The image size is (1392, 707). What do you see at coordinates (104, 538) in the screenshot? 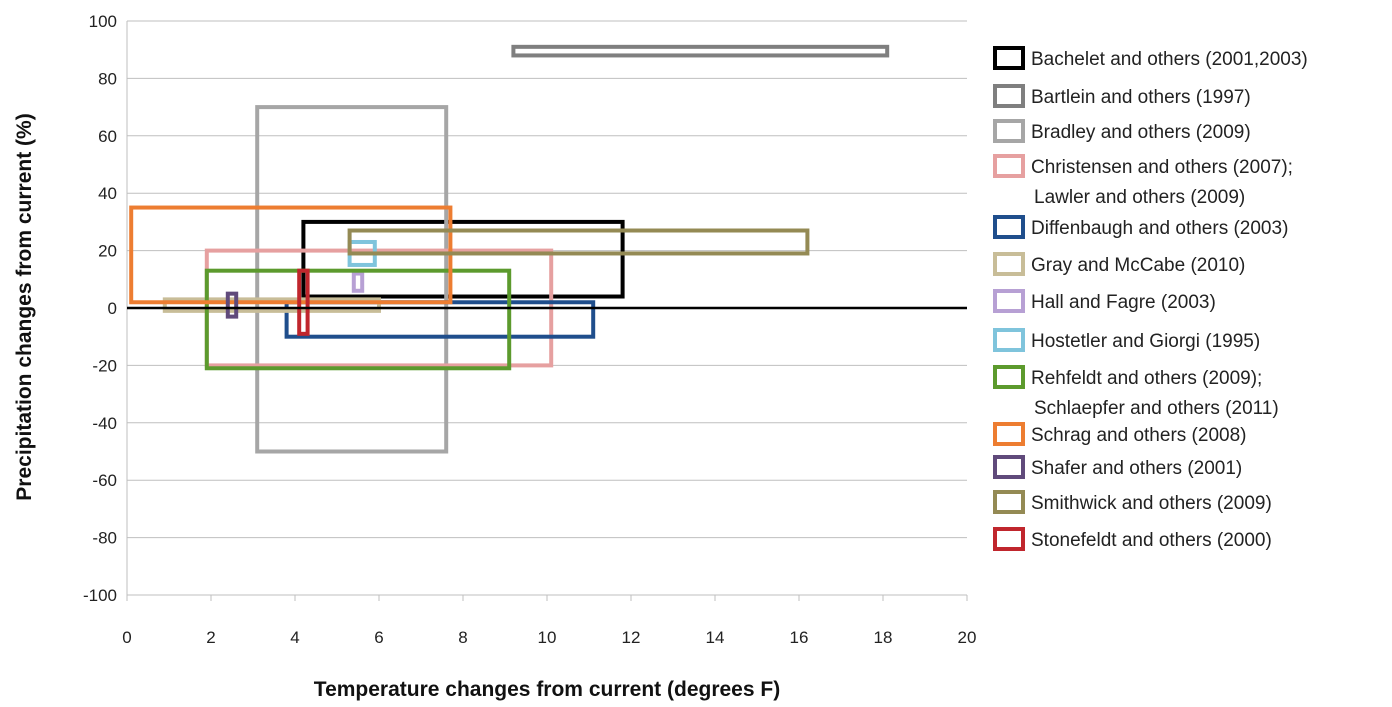
I see `y-tick-label: -80` at bounding box center [104, 538].